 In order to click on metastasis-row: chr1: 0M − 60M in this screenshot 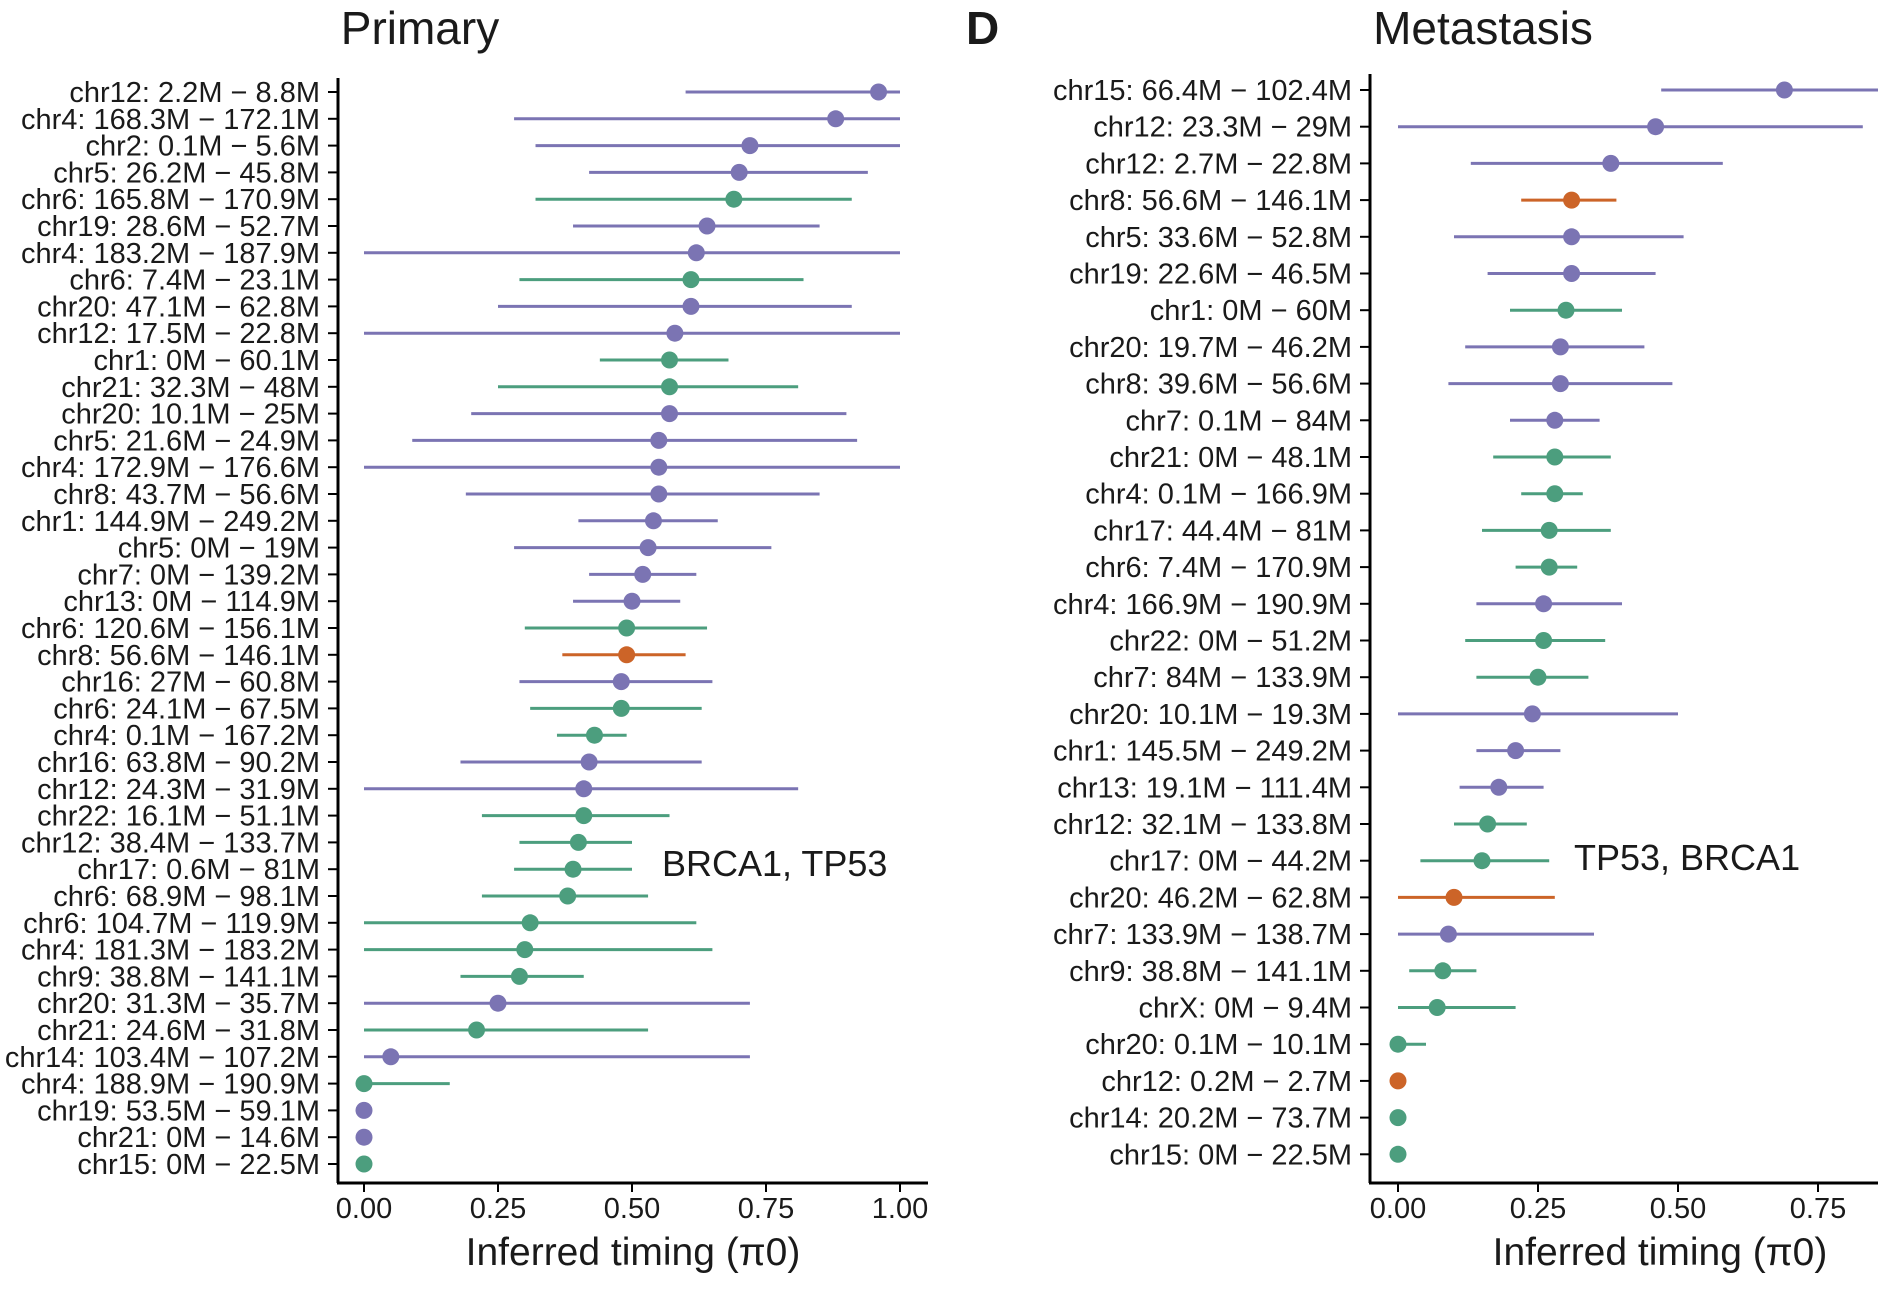, I will do `click(1386, 311)`.